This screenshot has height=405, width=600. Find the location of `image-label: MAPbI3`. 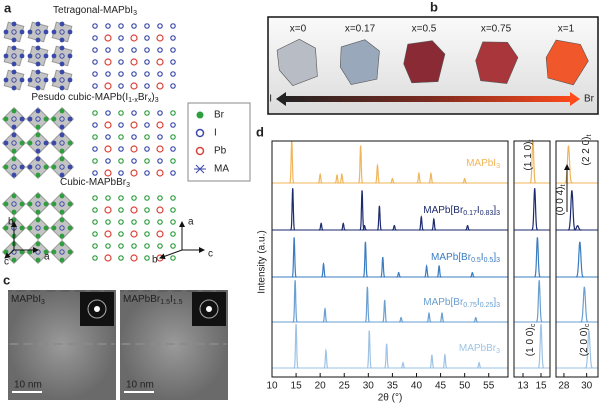

image-label: MAPbI3 is located at coordinates (28, 300).